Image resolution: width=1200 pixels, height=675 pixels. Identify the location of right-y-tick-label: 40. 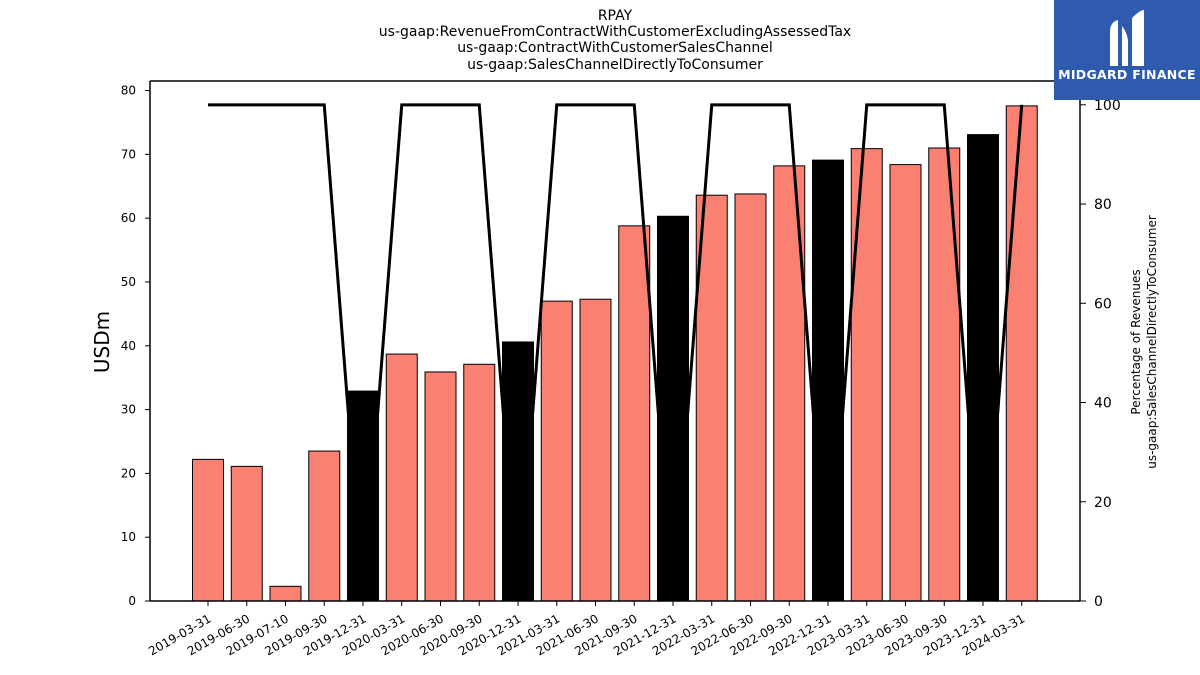
(1103, 404).